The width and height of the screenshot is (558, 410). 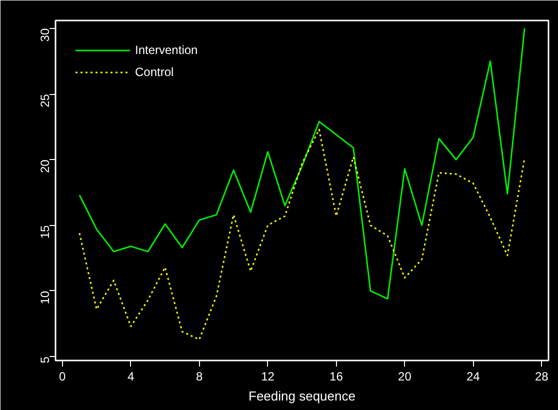 What do you see at coordinates (166, 50) in the screenshot?
I see `legend-label: Intervention` at bounding box center [166, 50].